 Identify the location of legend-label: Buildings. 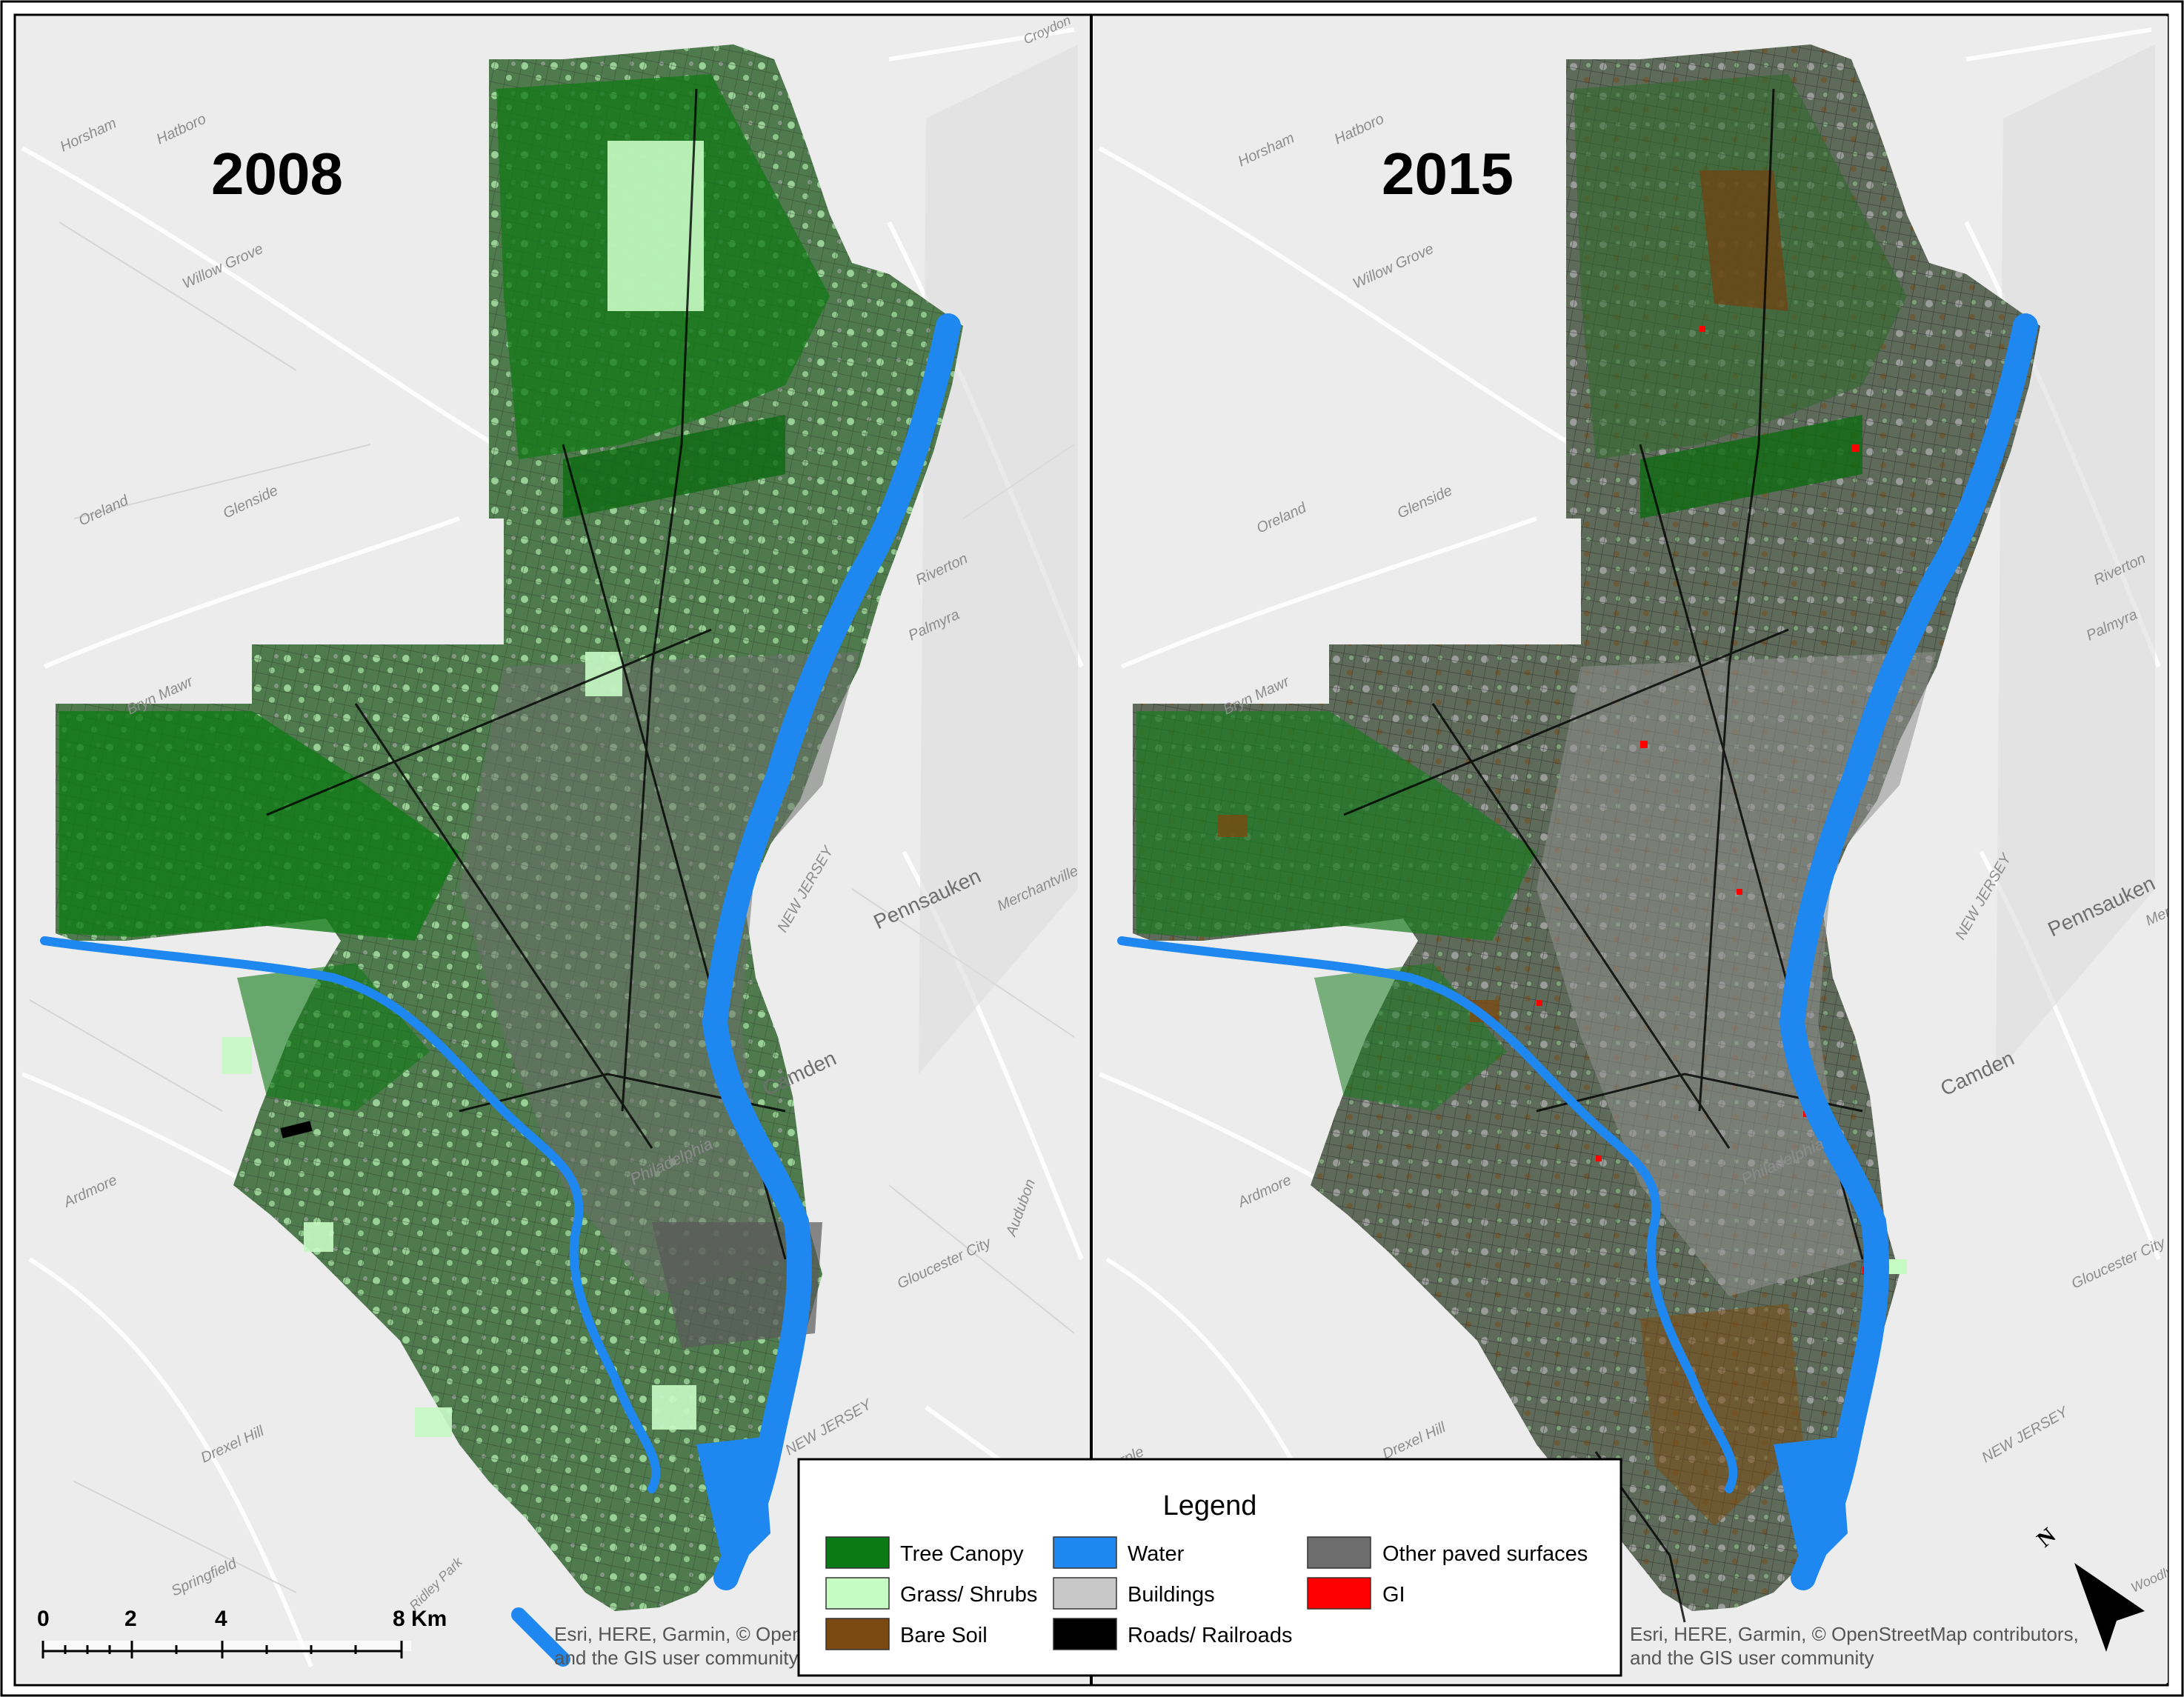
(1171, 1595).